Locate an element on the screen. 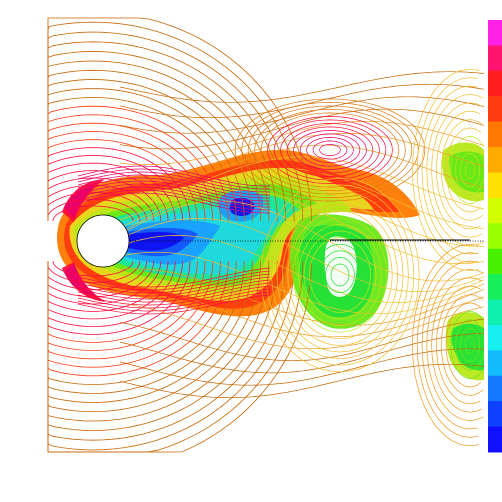 The image size is (502, 502). colorbar is located at coordinates (495, 236).